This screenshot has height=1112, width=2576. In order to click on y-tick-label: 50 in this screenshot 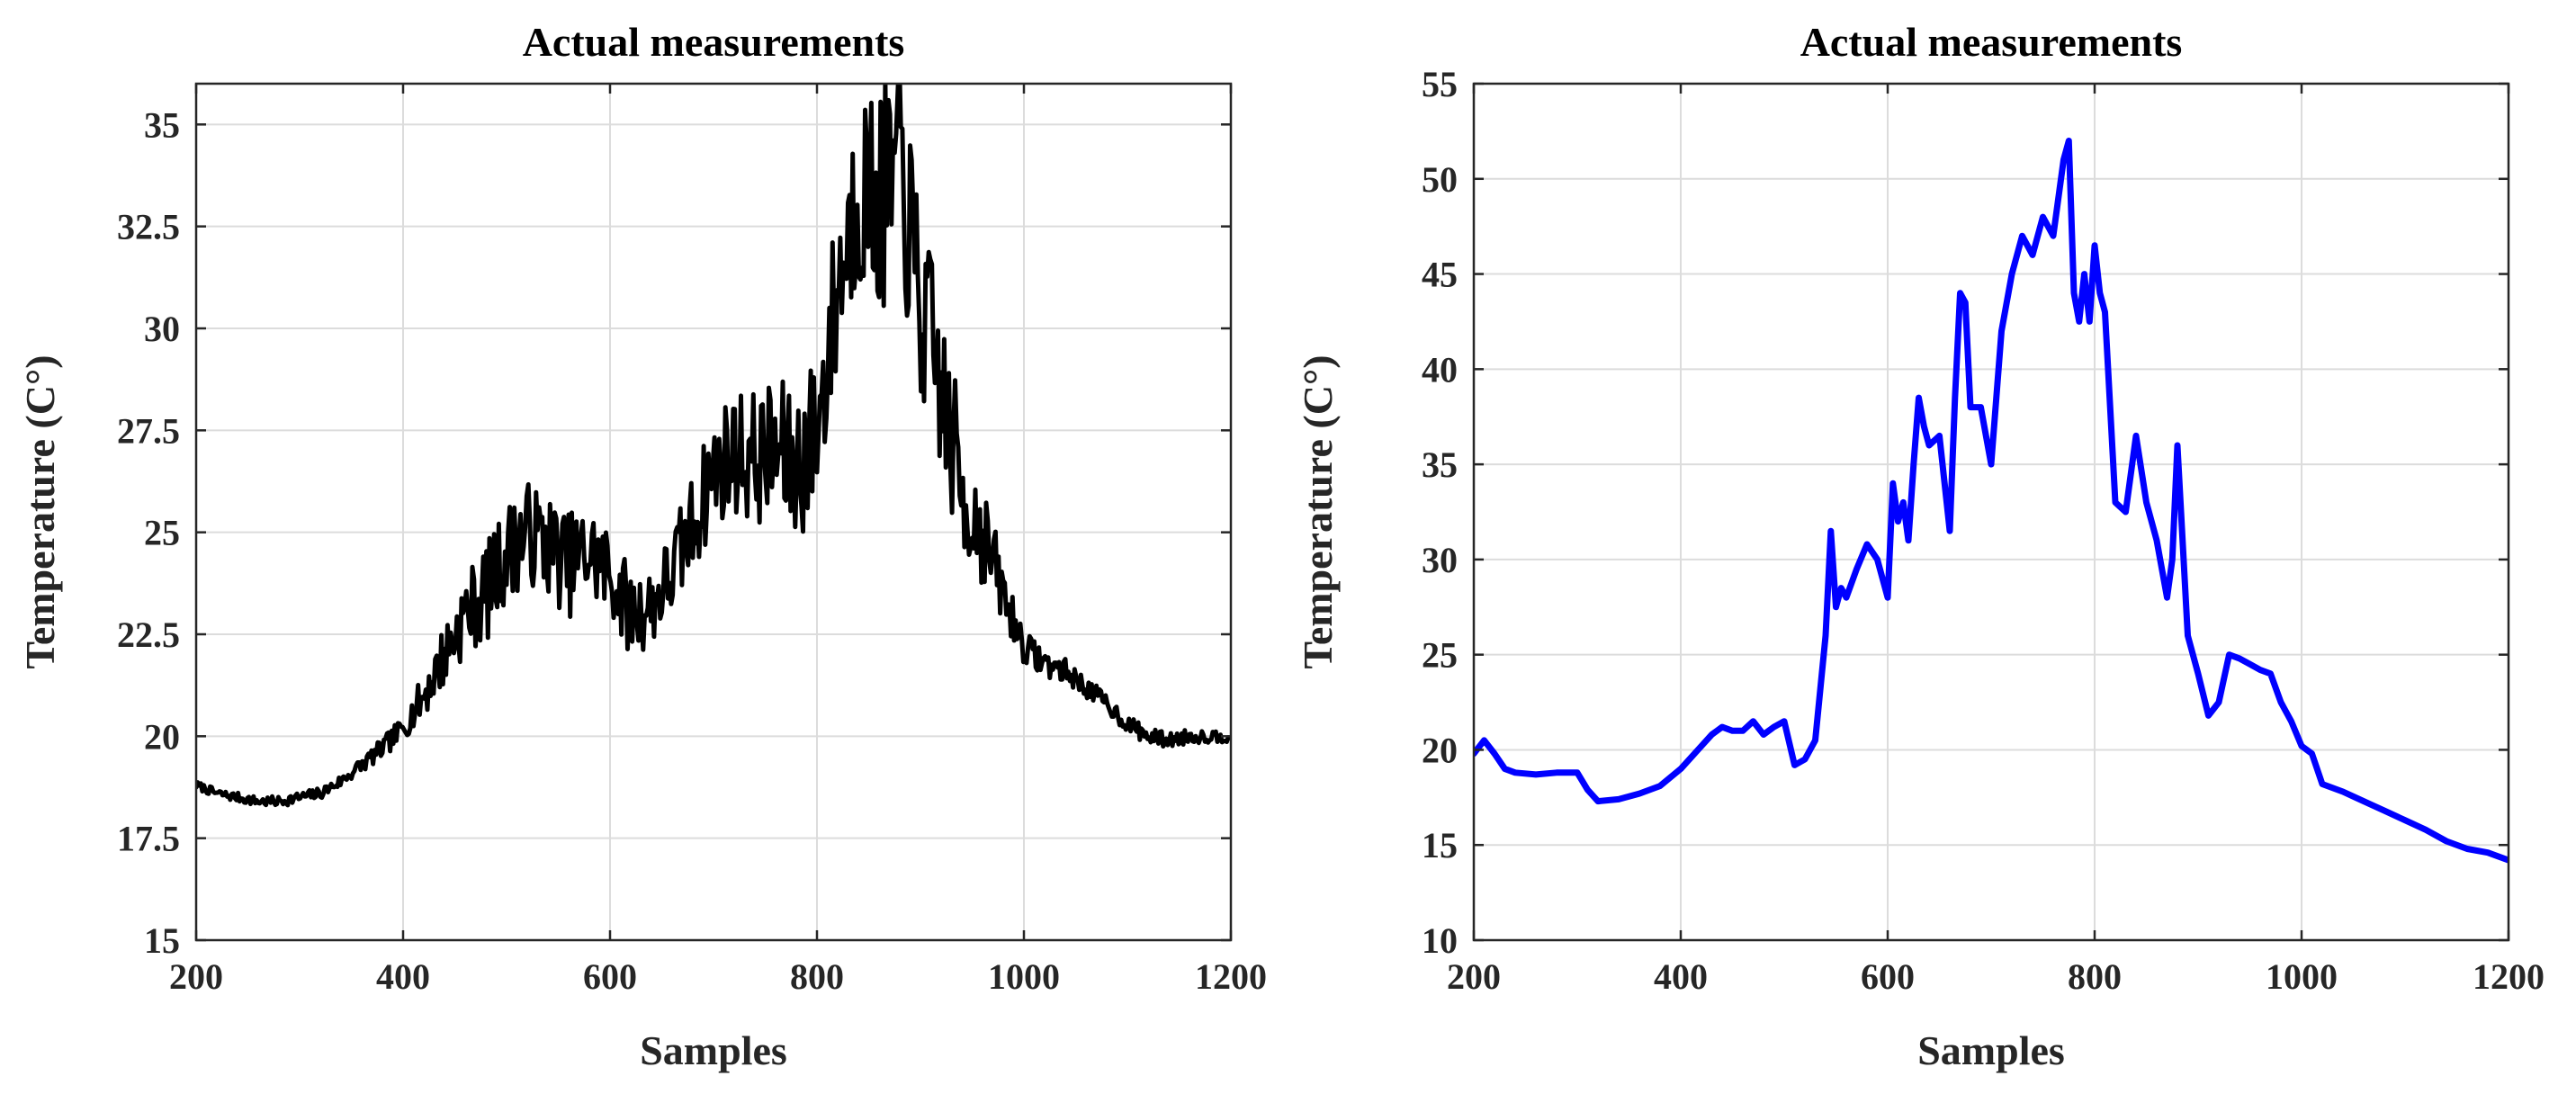, I will do `click(1440, 179)`.